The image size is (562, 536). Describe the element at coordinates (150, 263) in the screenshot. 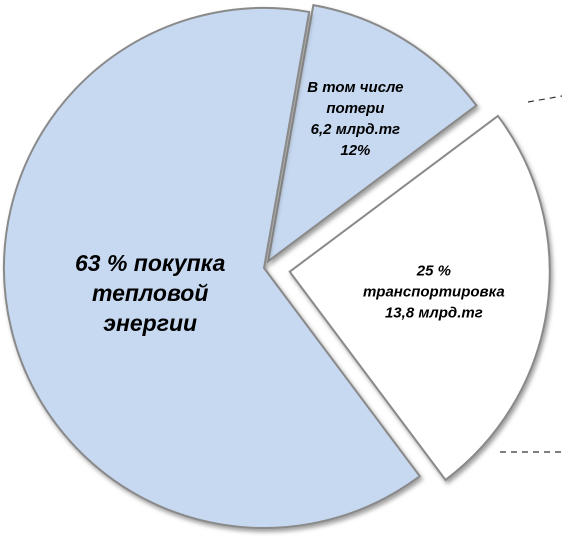

I see `slice-label: 63 % покупка` at that location.